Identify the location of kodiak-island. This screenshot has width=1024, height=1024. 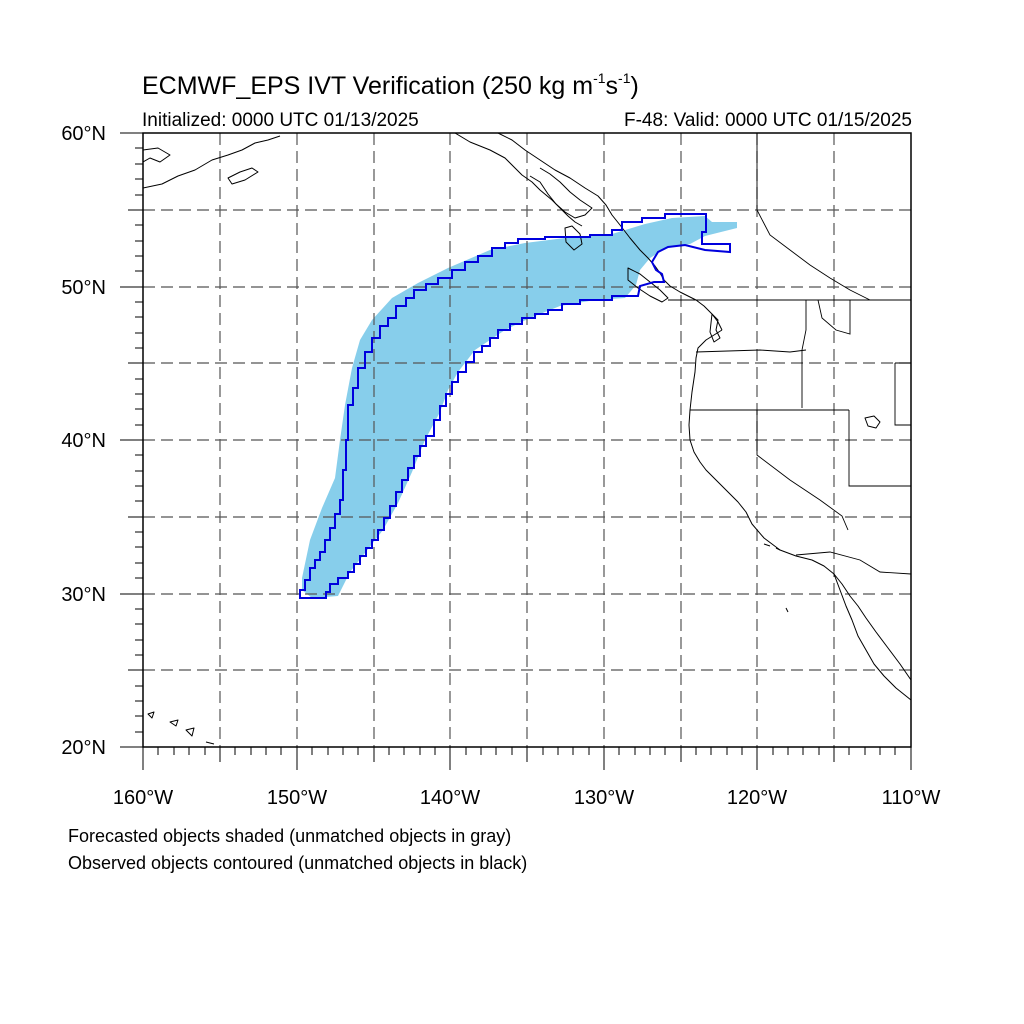
(243, 176).